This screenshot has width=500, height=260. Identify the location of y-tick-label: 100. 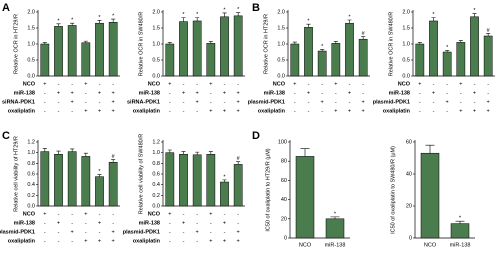
(282, 142).